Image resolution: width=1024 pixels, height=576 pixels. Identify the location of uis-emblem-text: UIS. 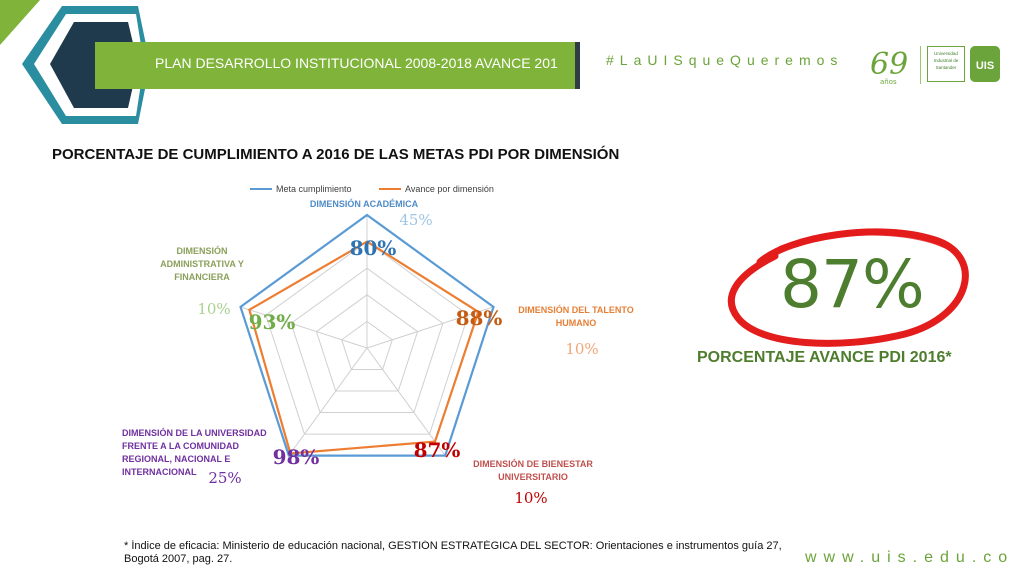
(985, 66).